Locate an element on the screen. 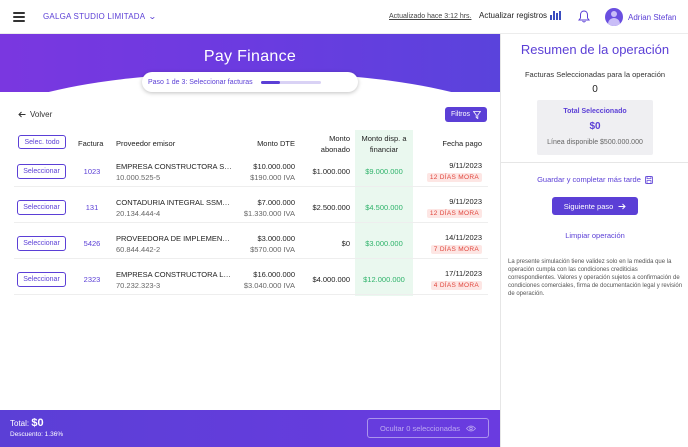 Image resolution: width=688 pixels, height=447 pixels. selected-total-value: $0 is located at coordinates (595, 126).